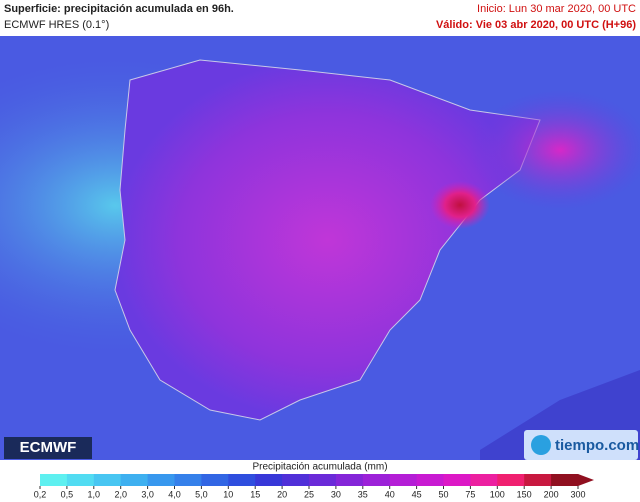  Describe the element at coordinates (228, 494) in the screenshot. I see `colorbar-tick-label: 10` at that location.